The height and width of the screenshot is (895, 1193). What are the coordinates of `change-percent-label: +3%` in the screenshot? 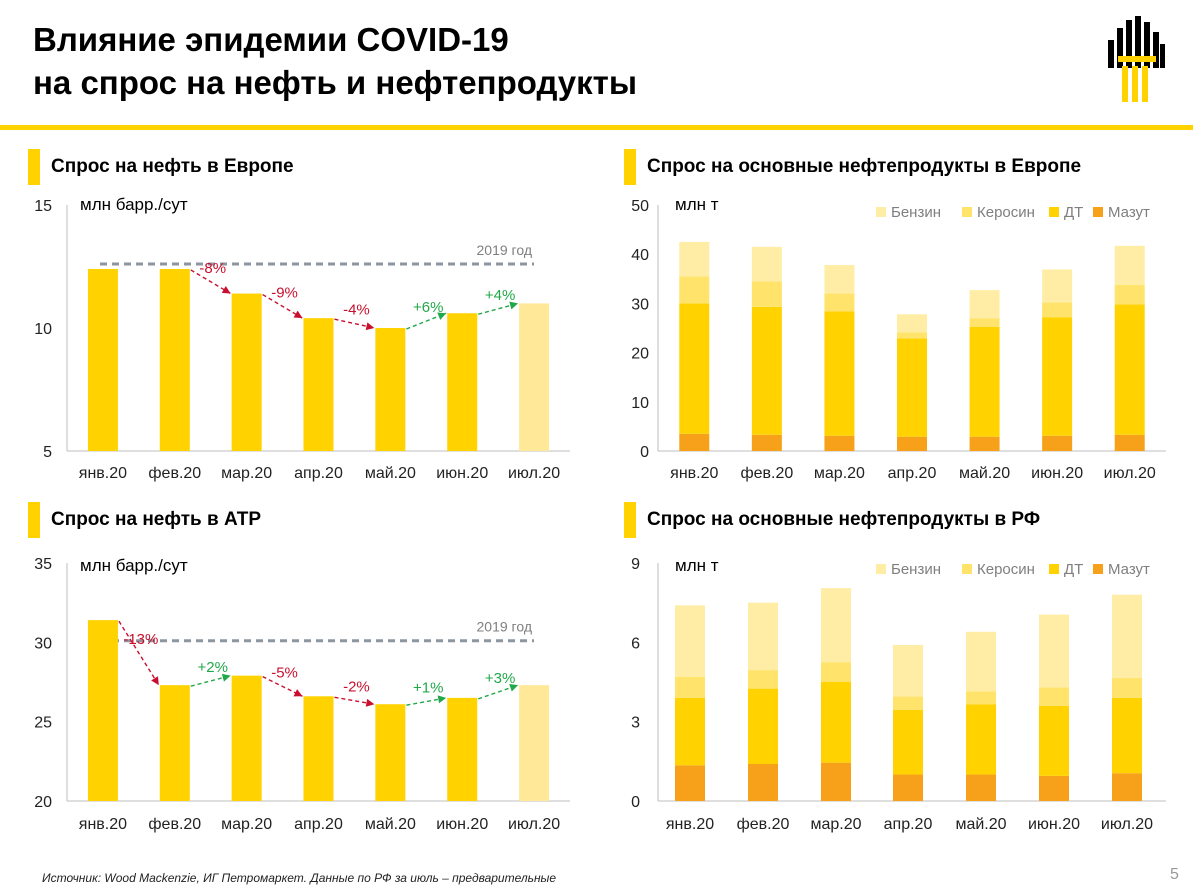 It's located at (500, 678).